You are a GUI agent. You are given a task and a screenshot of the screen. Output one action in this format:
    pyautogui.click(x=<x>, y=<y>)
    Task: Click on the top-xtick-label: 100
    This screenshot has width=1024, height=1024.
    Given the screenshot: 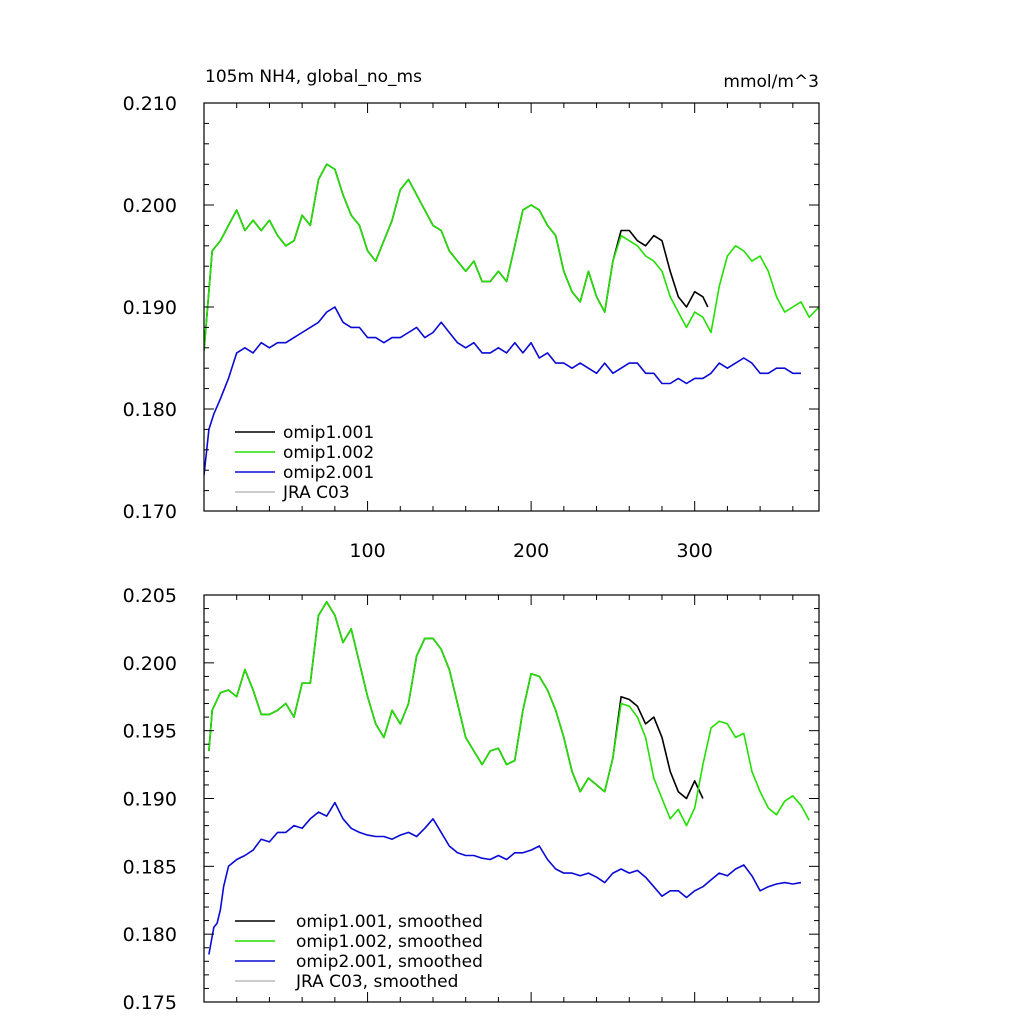 What is the action you would take?
    pyautogui.click(x=367, y=551)
    